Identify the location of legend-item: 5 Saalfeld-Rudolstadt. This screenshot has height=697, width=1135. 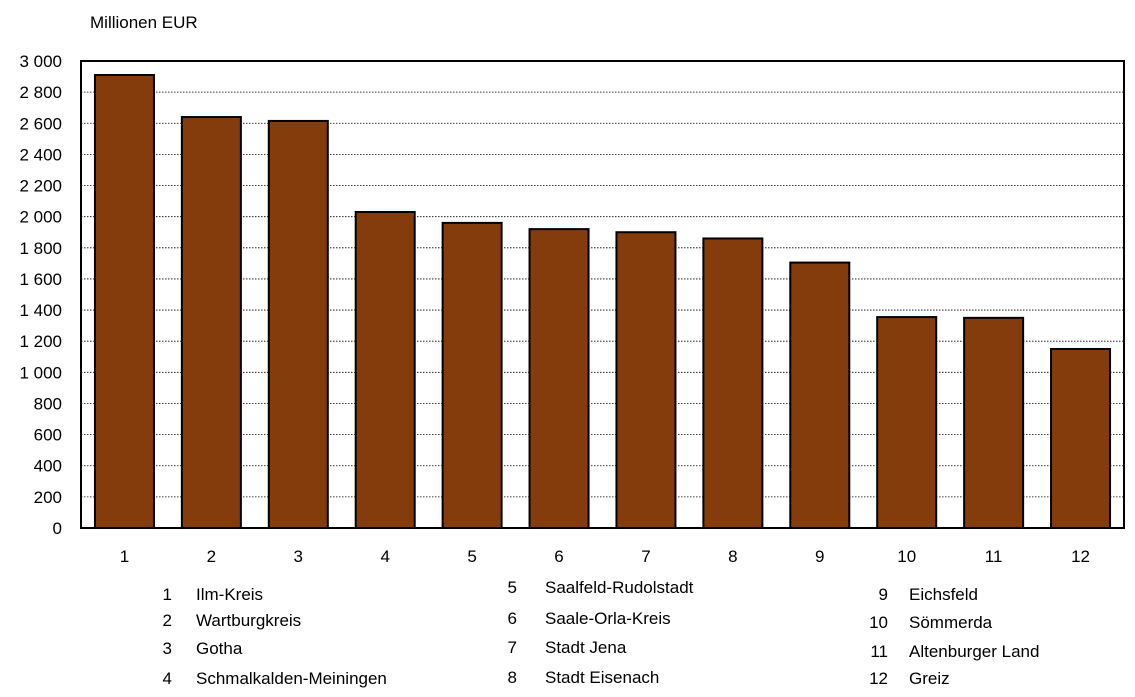
(590, 588).